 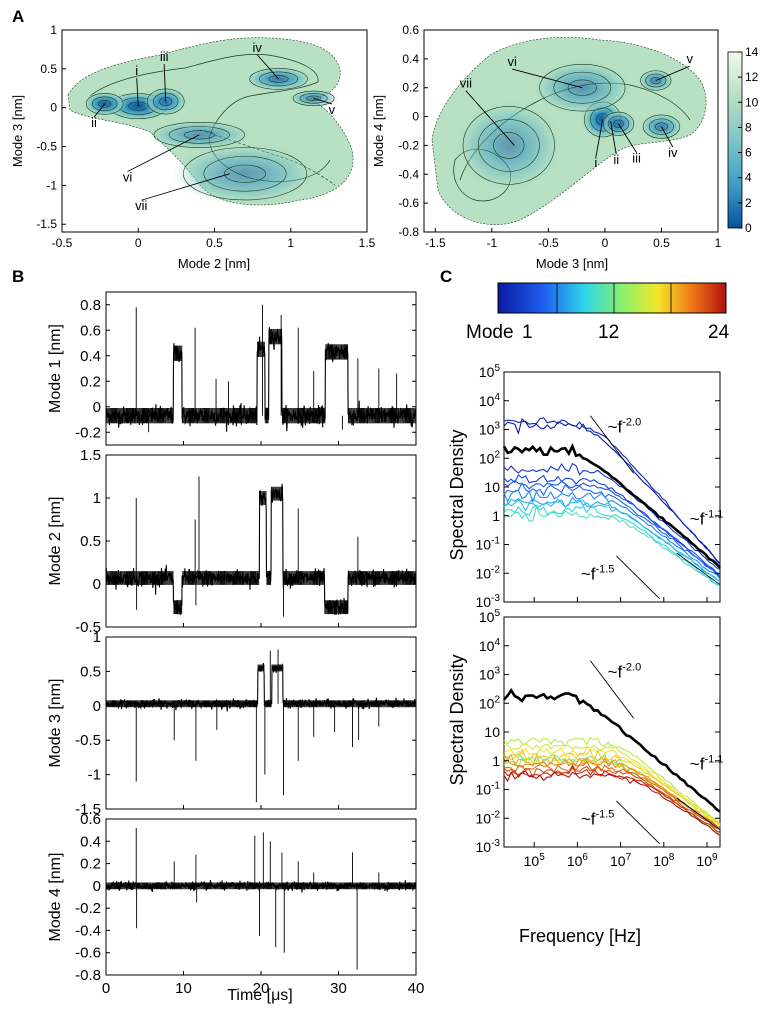 What do you see at coordinates (232, 723) in the screenshot?
I see `time-trace-plot: 1 0.5 0 -0.5 -1 -1.5 Mode 3 [nm]` at bounding box center [232, 723].